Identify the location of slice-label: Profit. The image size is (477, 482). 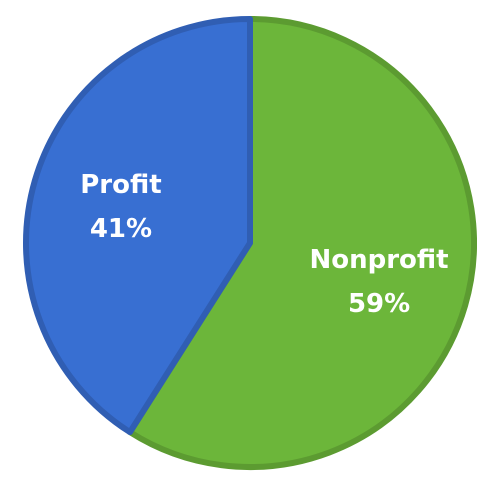
(120, 185).